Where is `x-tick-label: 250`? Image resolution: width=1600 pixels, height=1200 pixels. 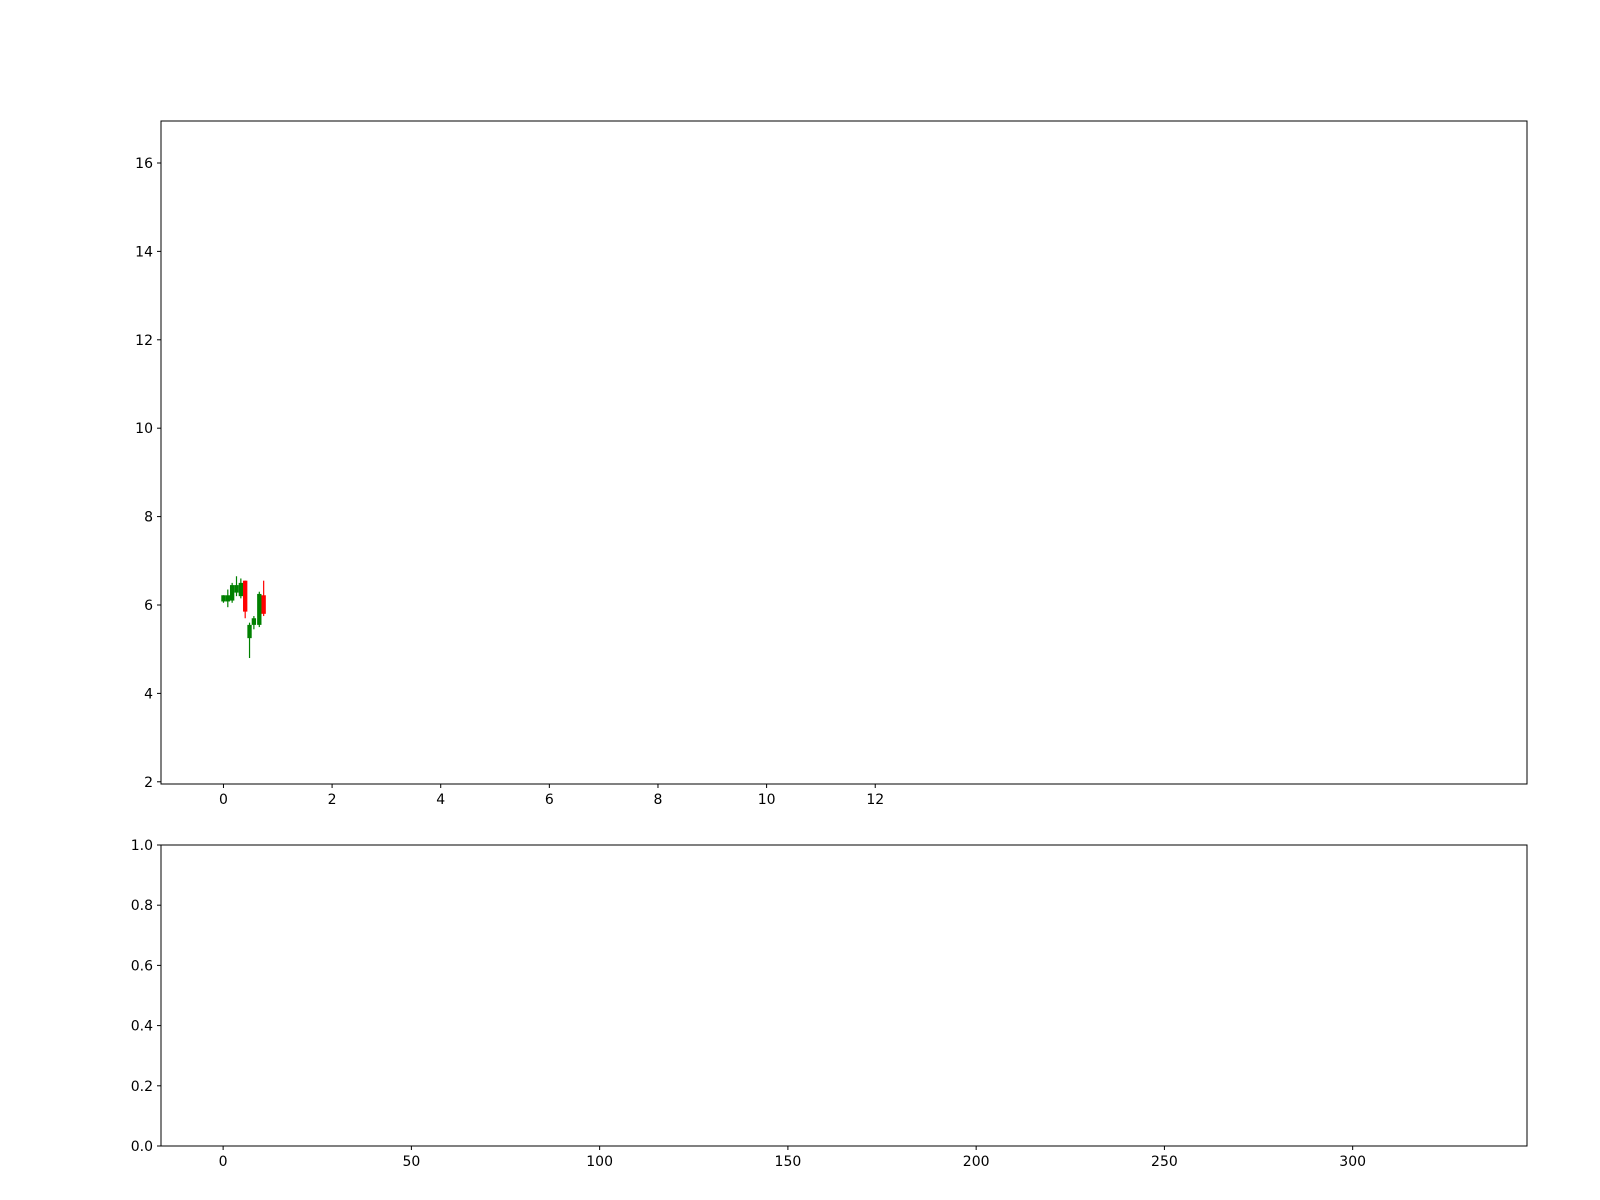 x-tick-label: 250 is located at coordinates (1164, 1162).